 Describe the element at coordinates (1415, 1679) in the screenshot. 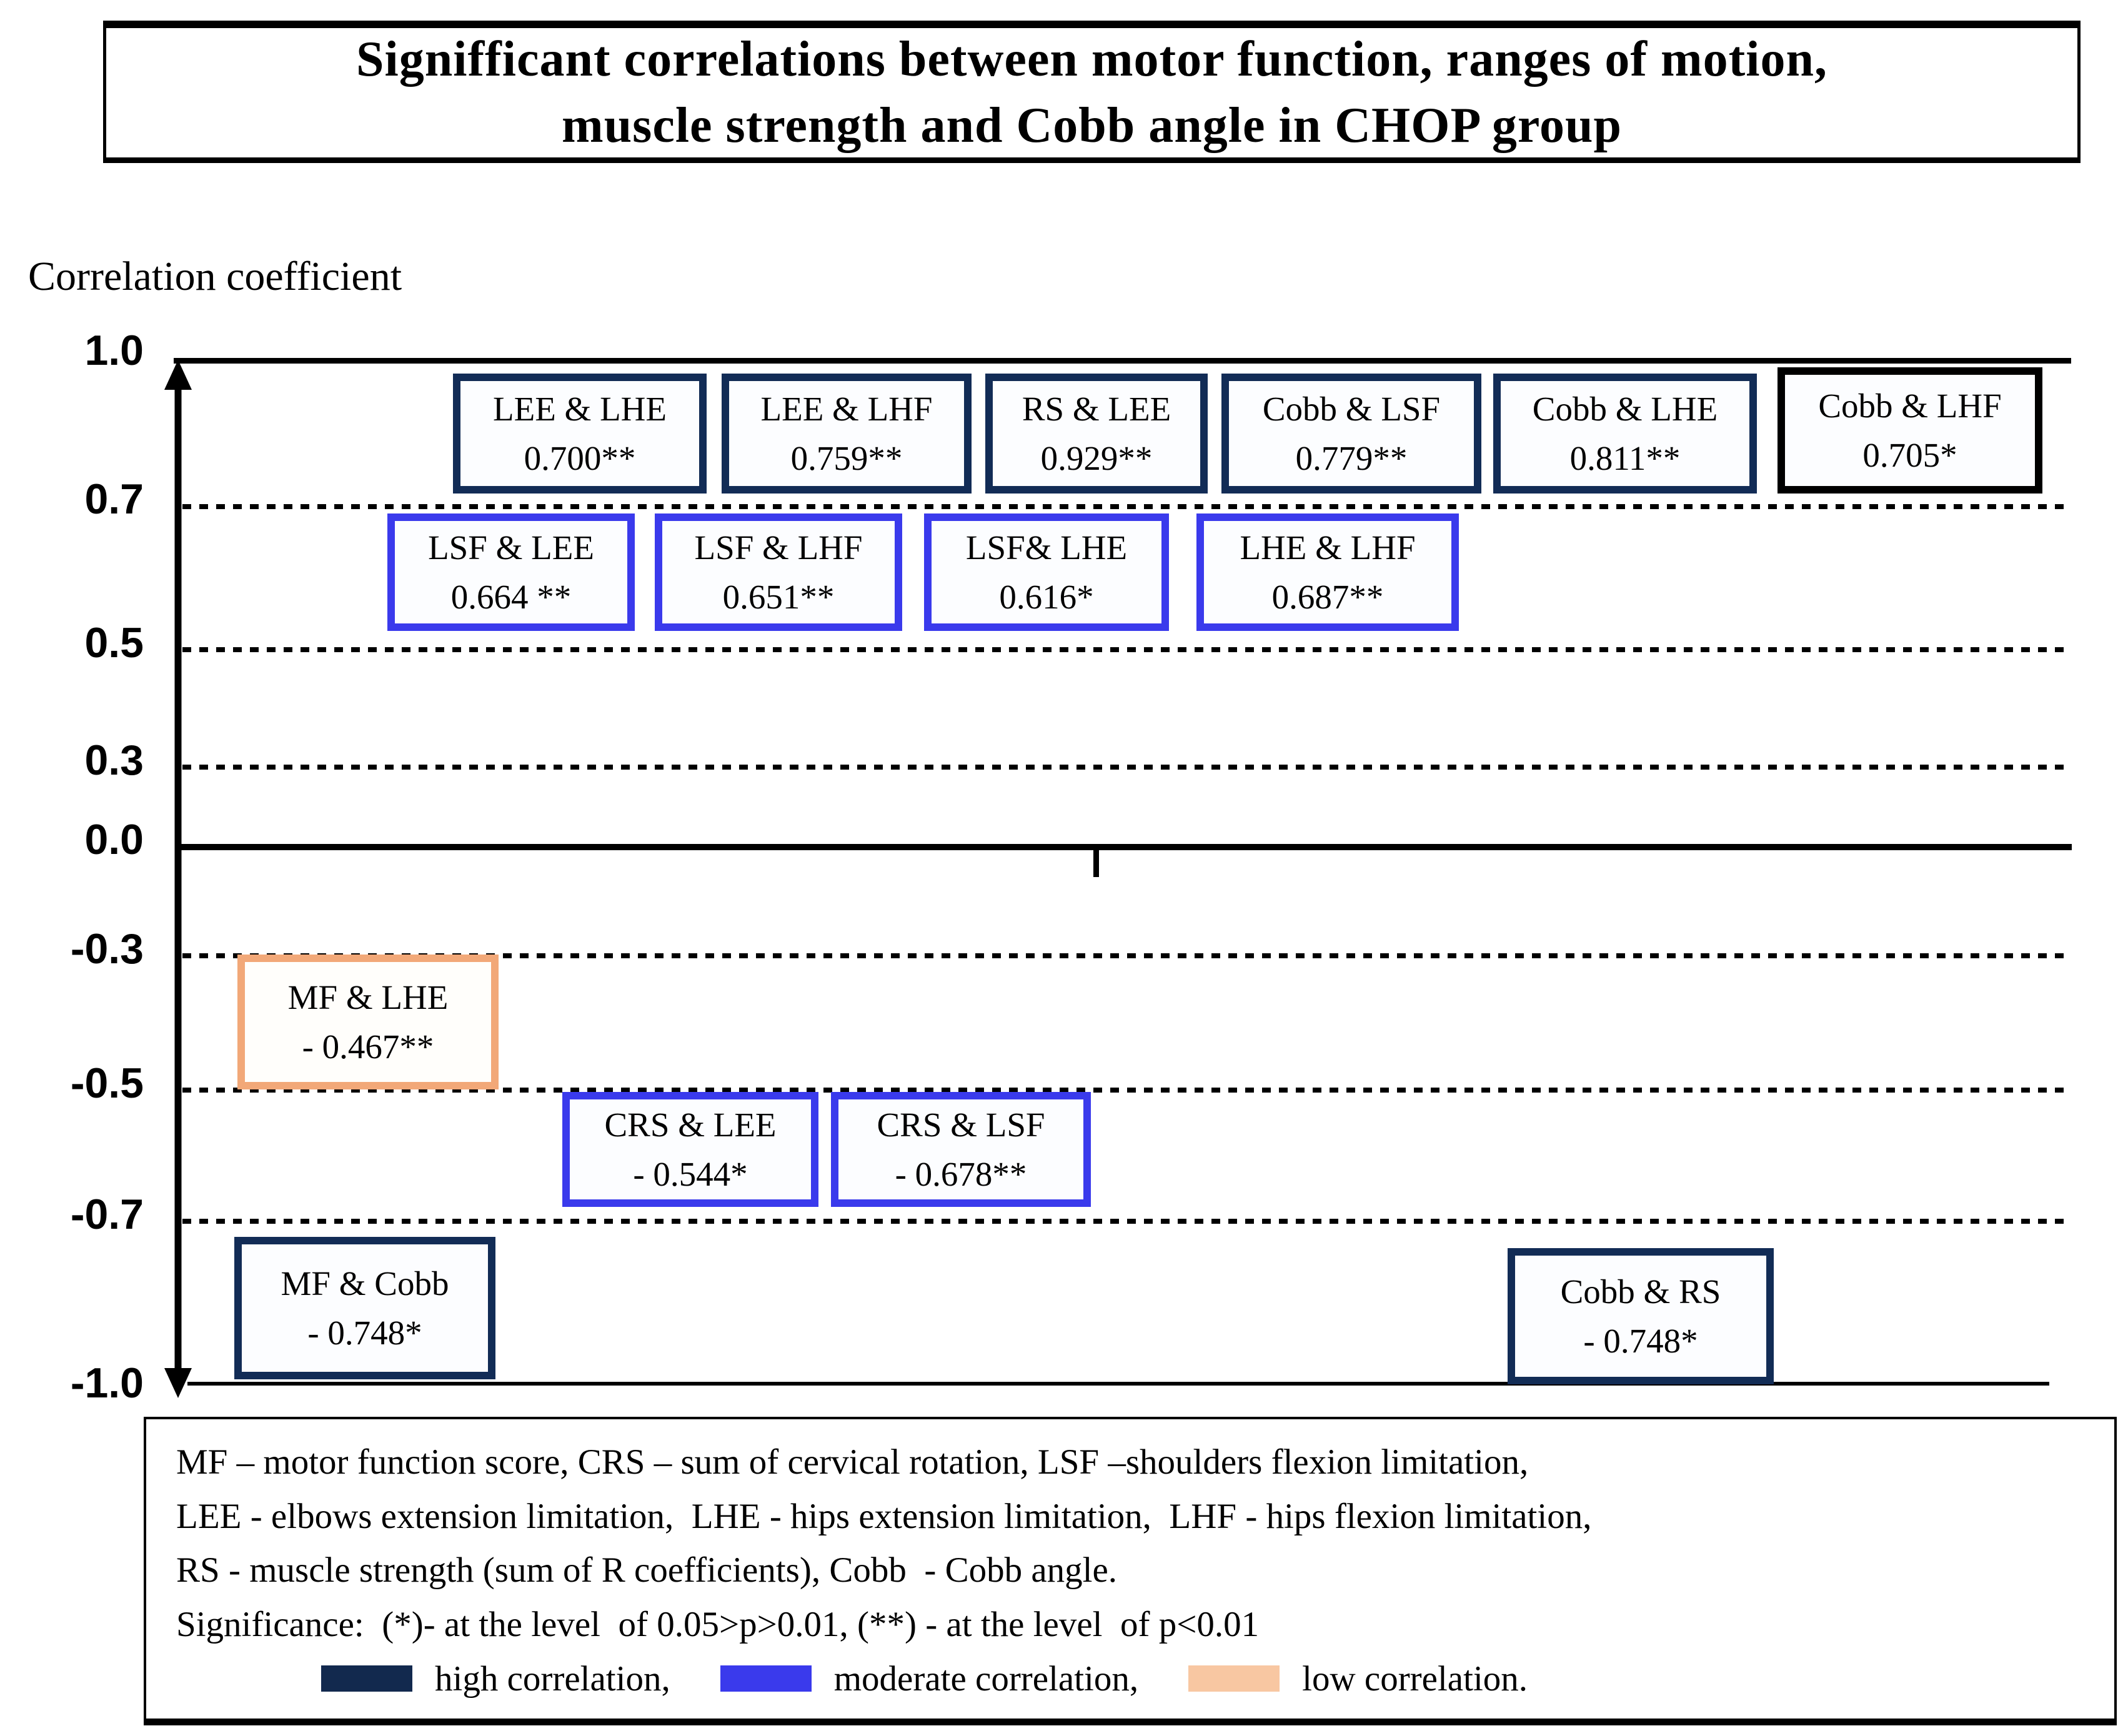

I see `legend-label-low: low correlation.` at that location.